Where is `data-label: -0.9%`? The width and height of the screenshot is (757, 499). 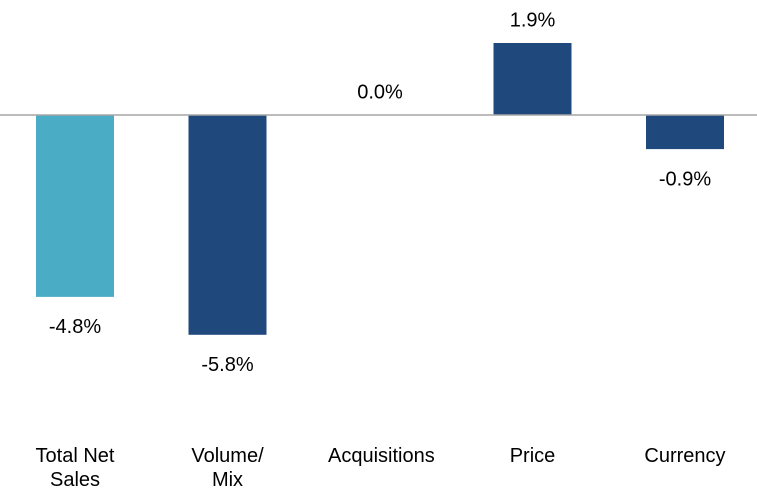 data-label: -0.9% is located at coordinates (685, 179).